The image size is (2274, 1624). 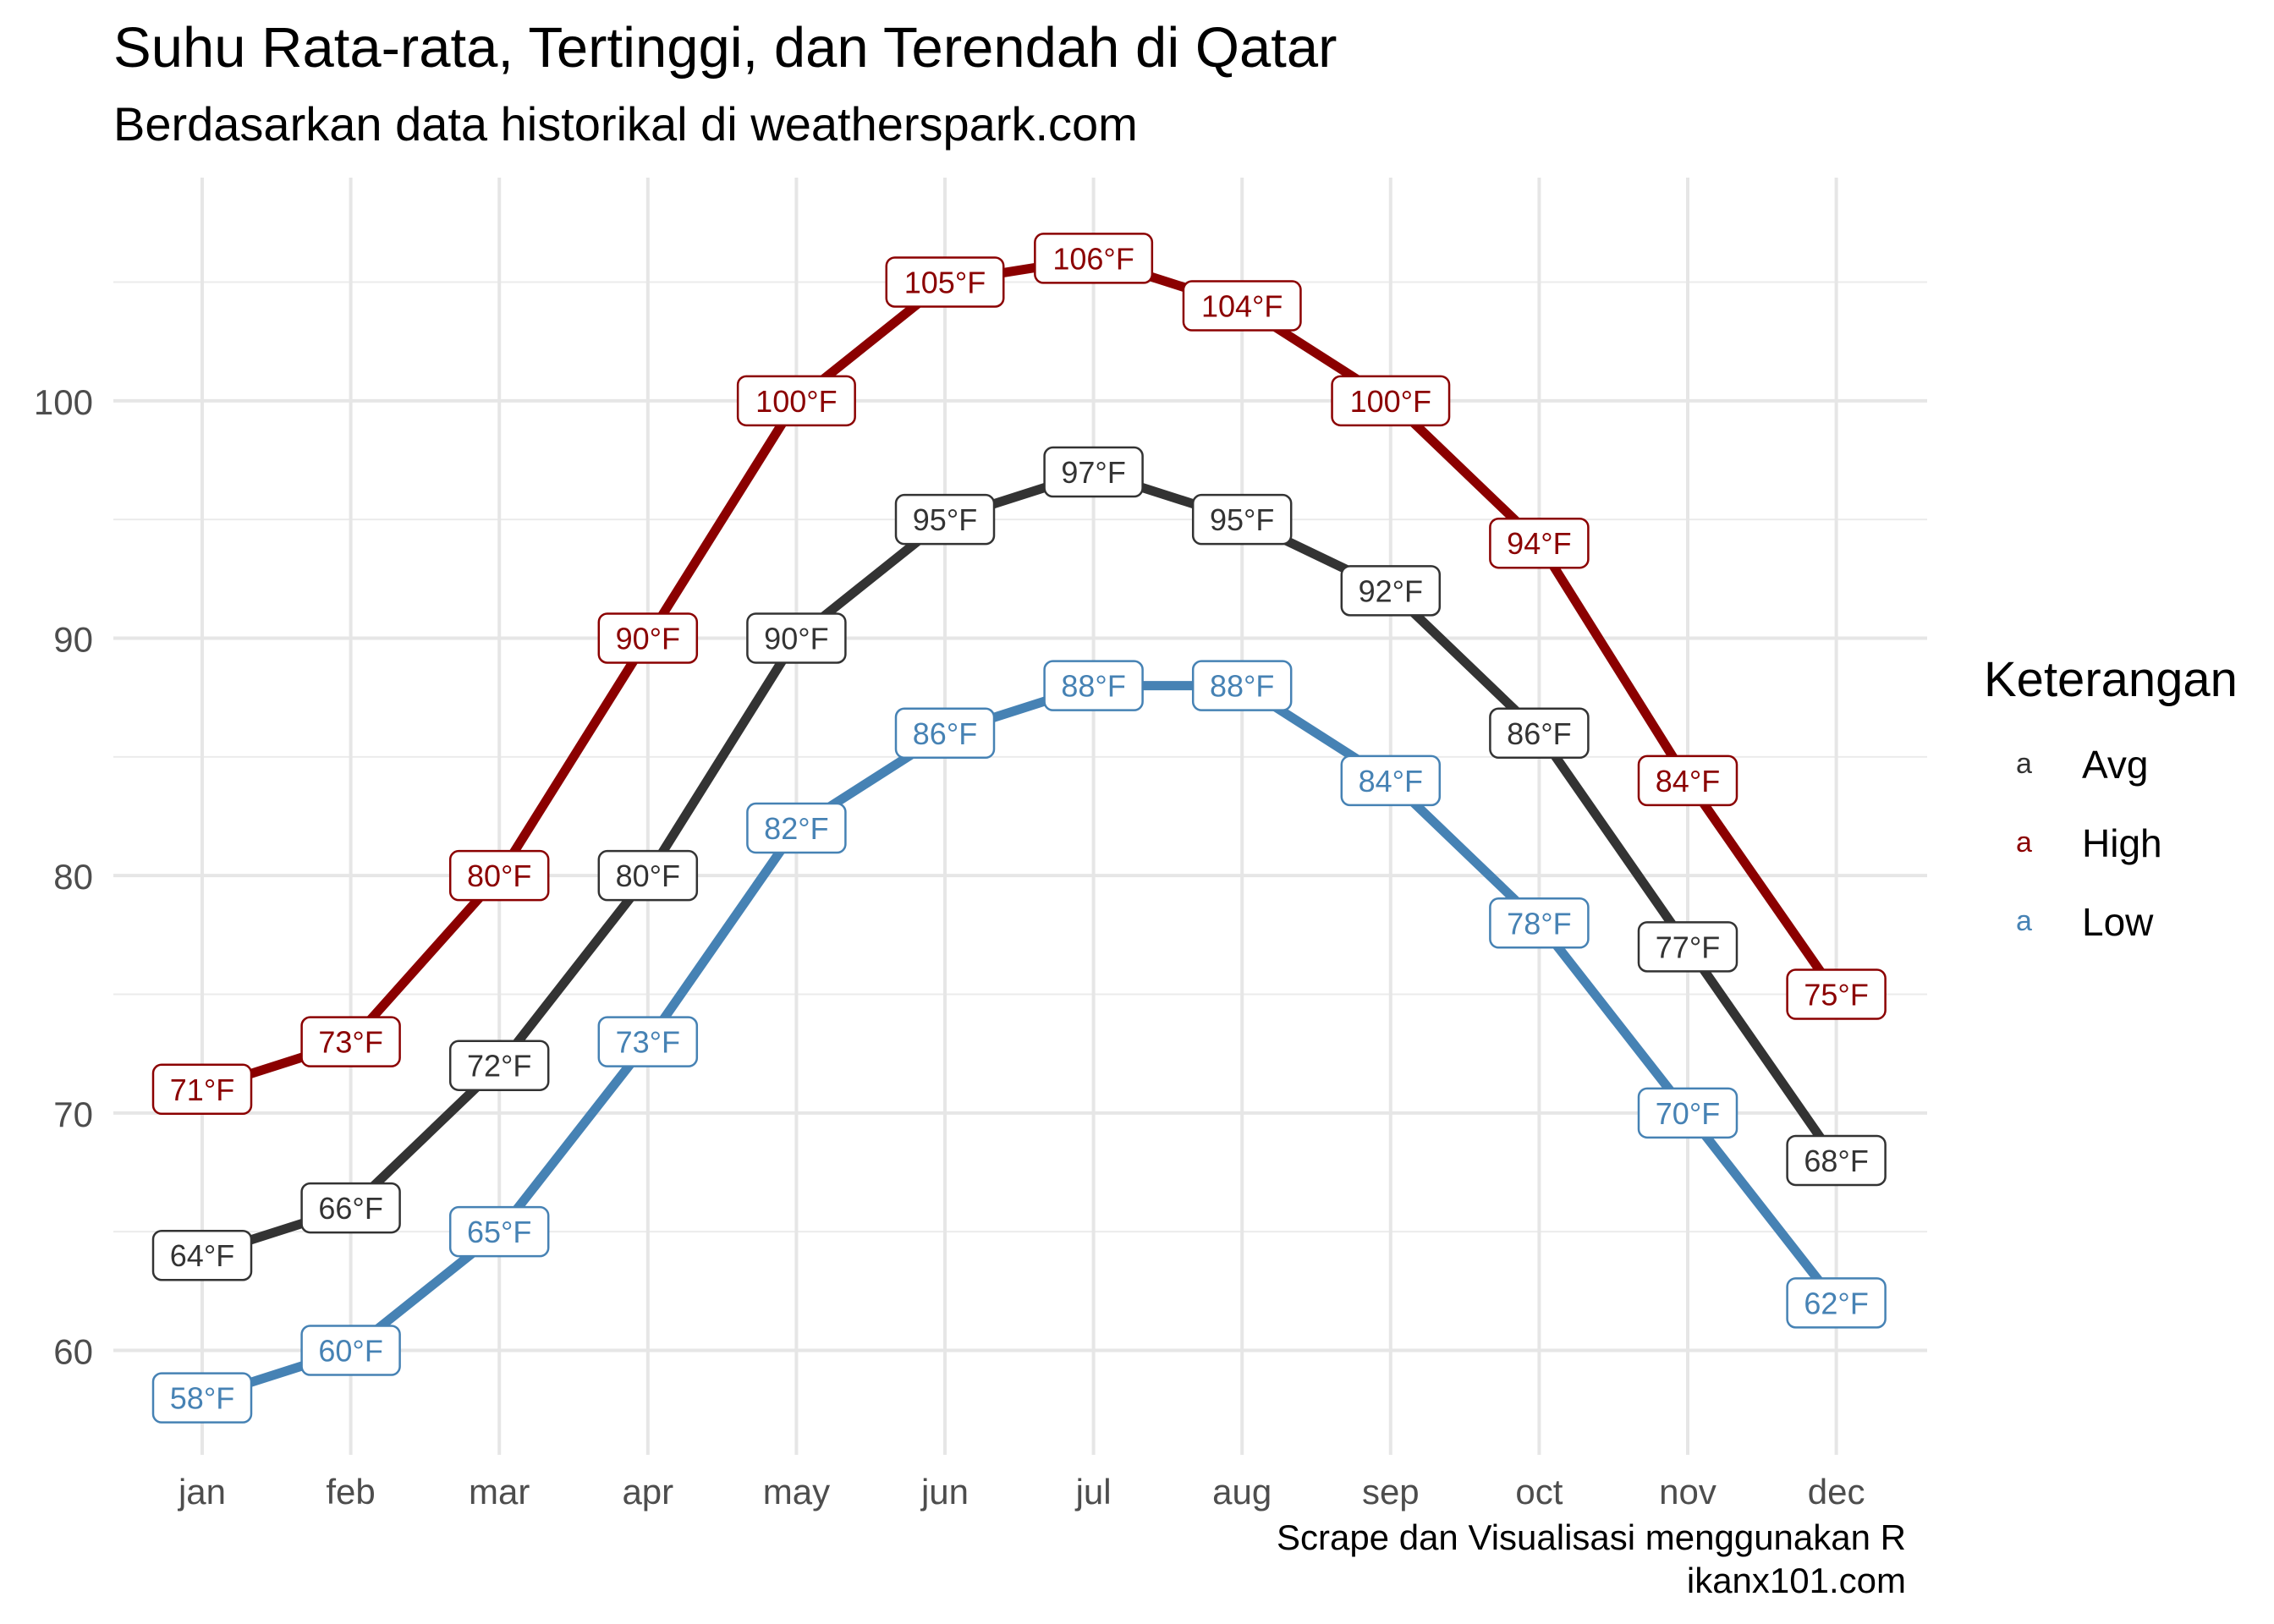 I want to click on data-label-text: 58°F, so click(x=202, y=1398).